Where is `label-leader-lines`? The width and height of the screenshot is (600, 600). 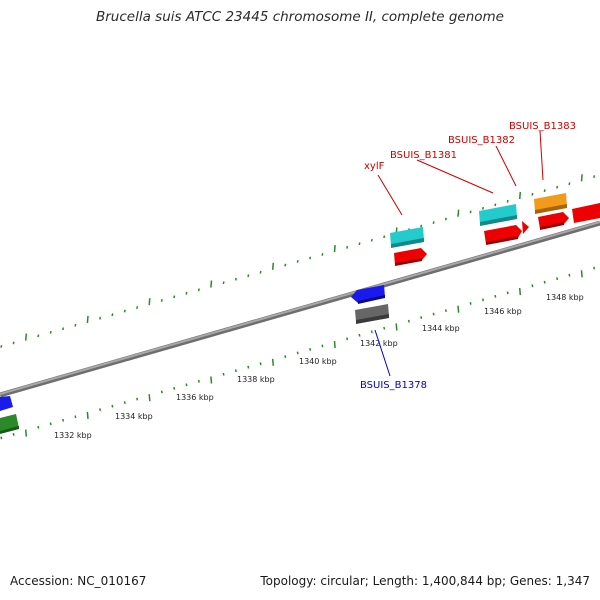
label-leader-lines is located at coordinates (459, 253).